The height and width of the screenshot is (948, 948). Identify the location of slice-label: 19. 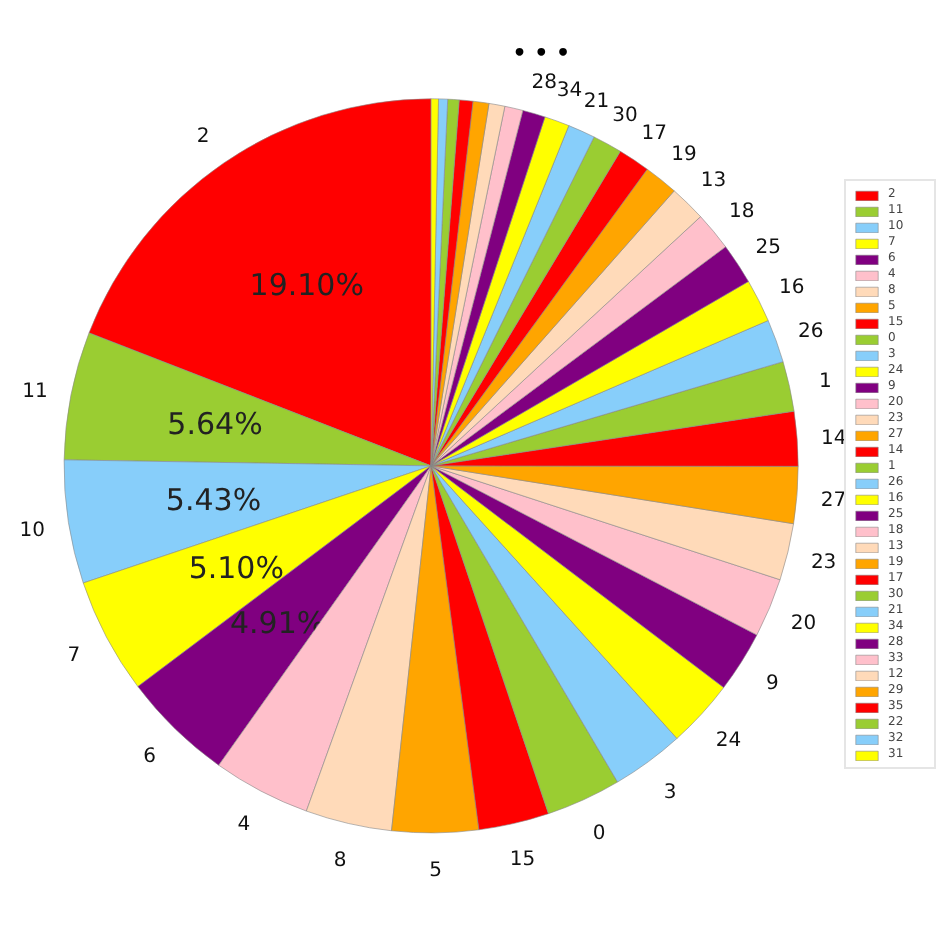
(684, 155).